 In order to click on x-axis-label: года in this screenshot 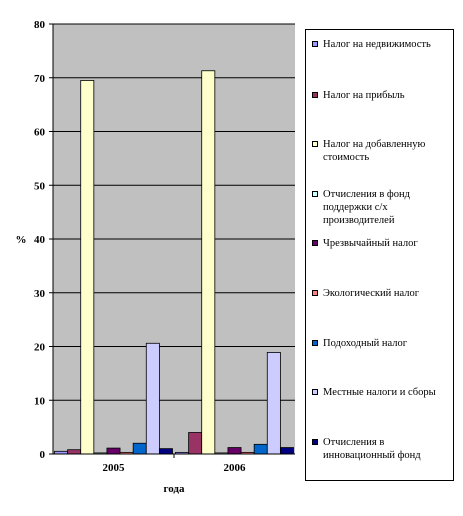, I will do `click(174, 489)`.